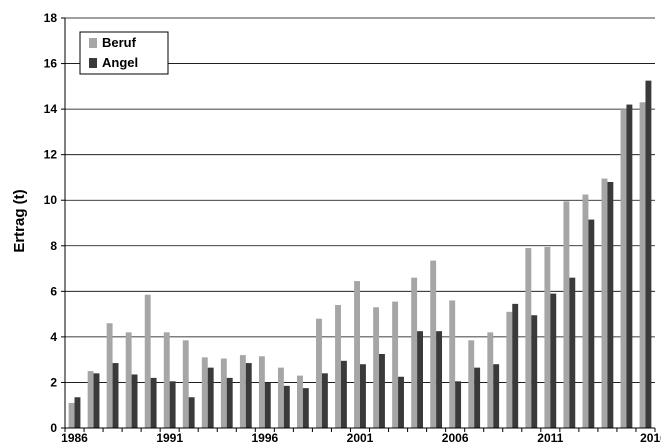 The height and width of the screenshot is (446, 661). Describe the element at coordinates (534, 371) in the screenshot. I see `bar-angel-2010` at that location.